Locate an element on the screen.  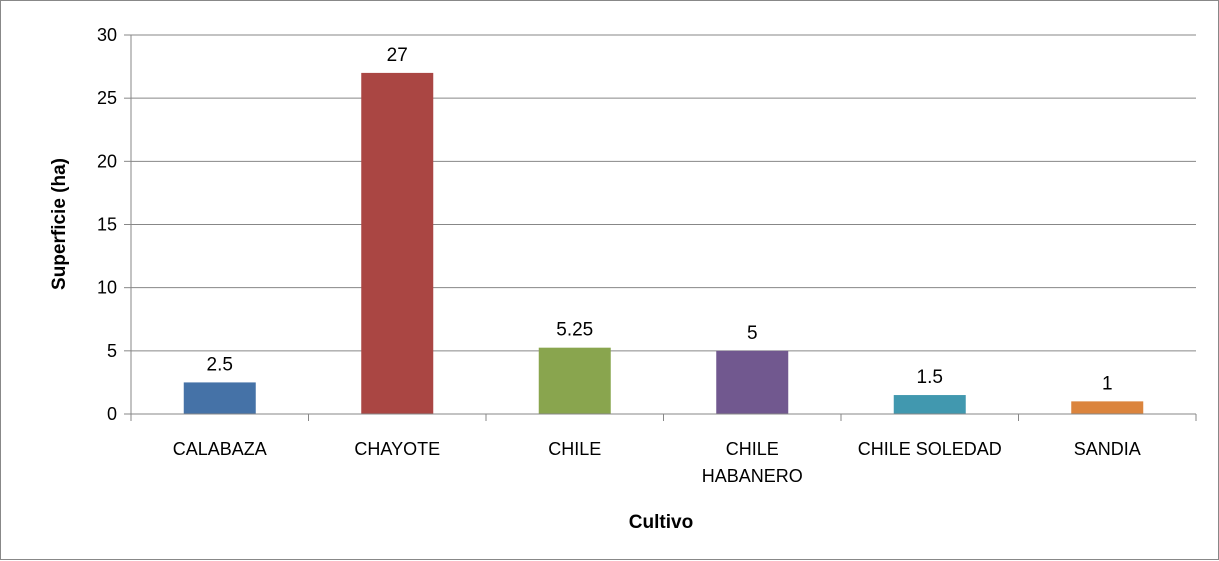
bar-chile-soledad is located at coordinates (929, 404).